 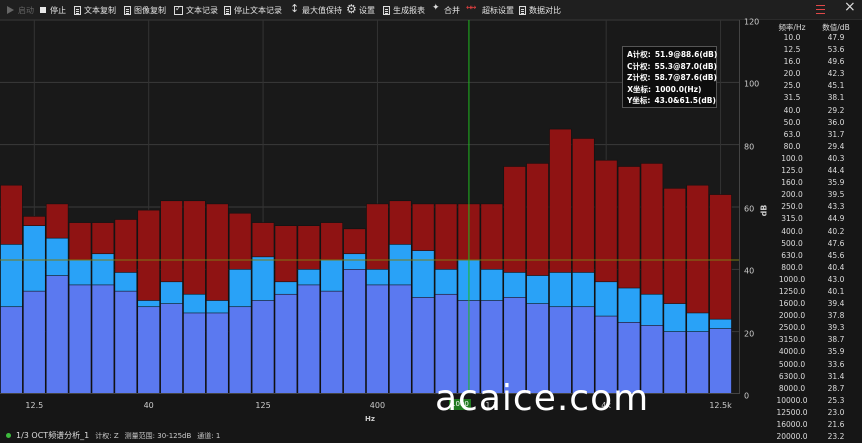 I want to click on table-row: 10.0 47.9, so click(x=818, y=38).